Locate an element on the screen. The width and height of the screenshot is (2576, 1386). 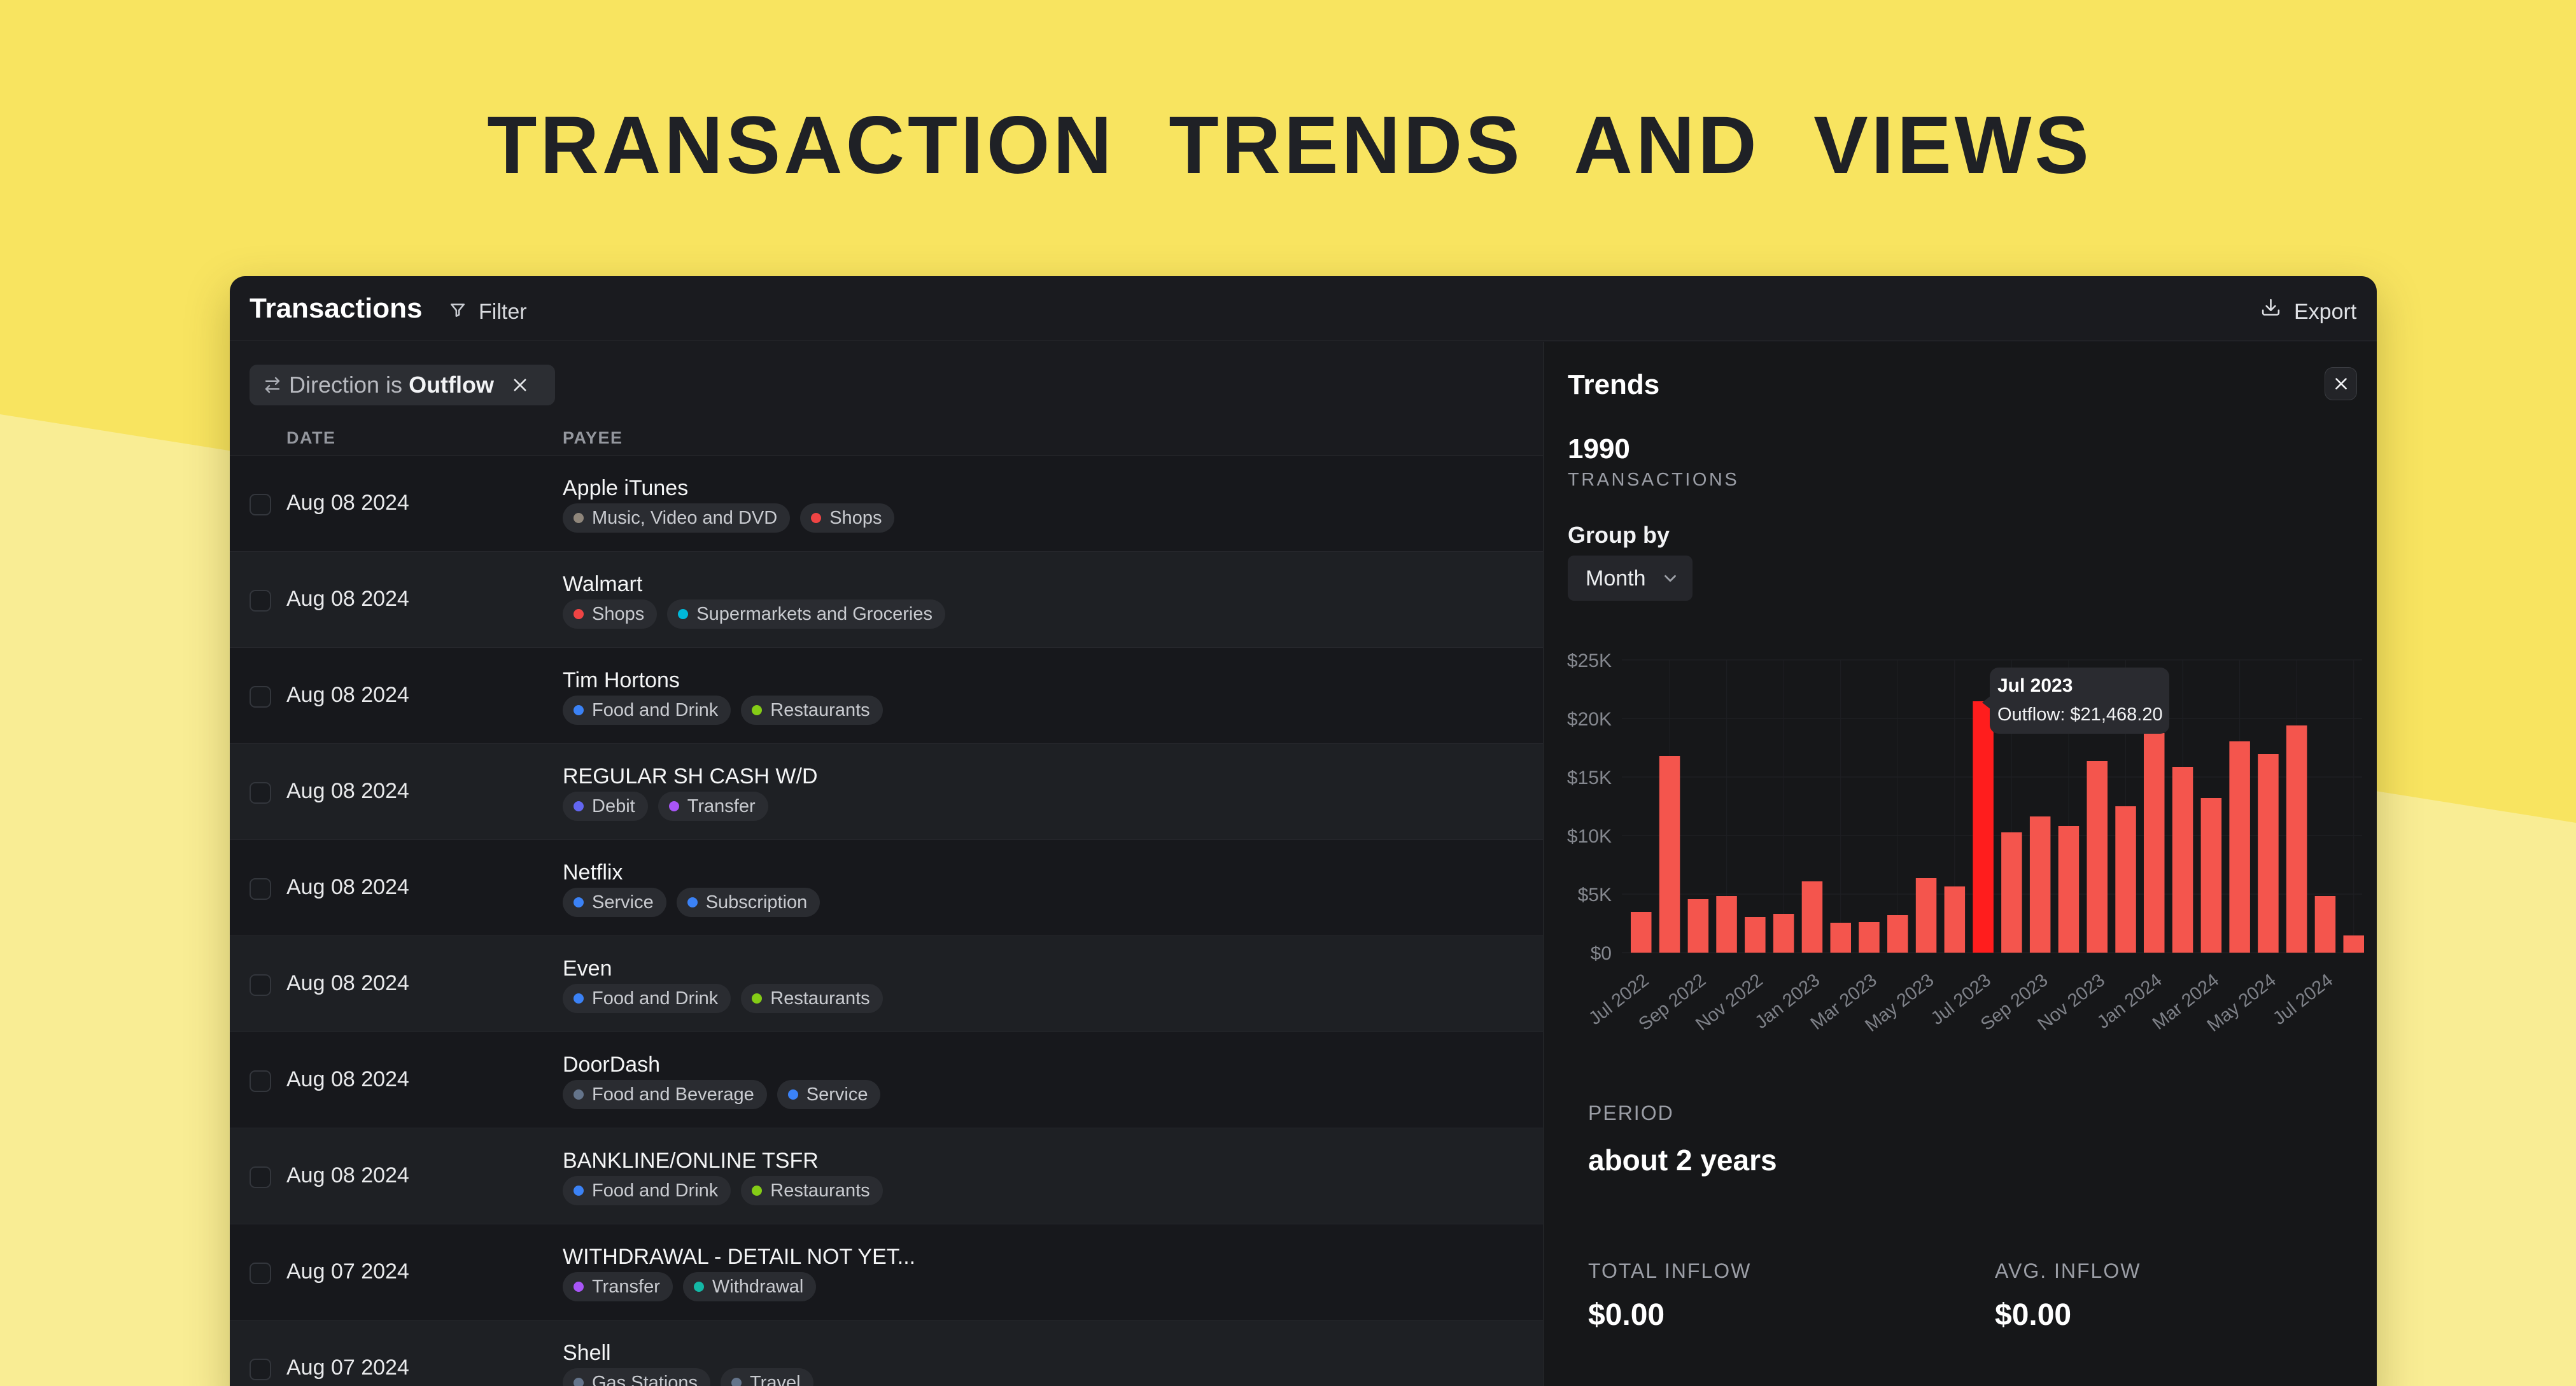
svg-text: $10K is located at coordinates (1589, 836).